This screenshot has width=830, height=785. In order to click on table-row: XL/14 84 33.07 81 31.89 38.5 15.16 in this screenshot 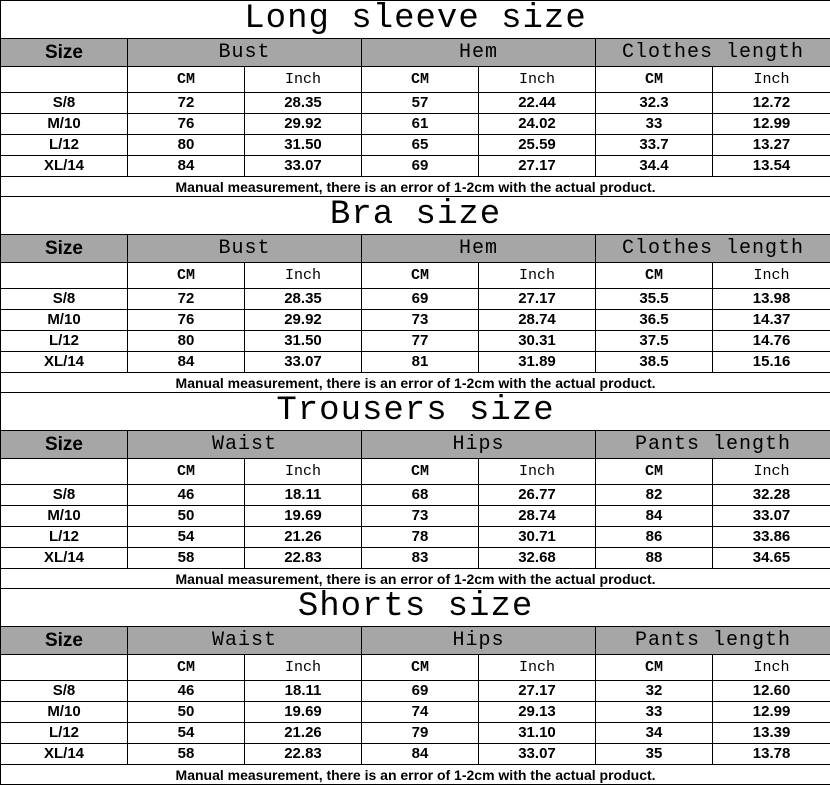, I will do `click(415, 362)`.